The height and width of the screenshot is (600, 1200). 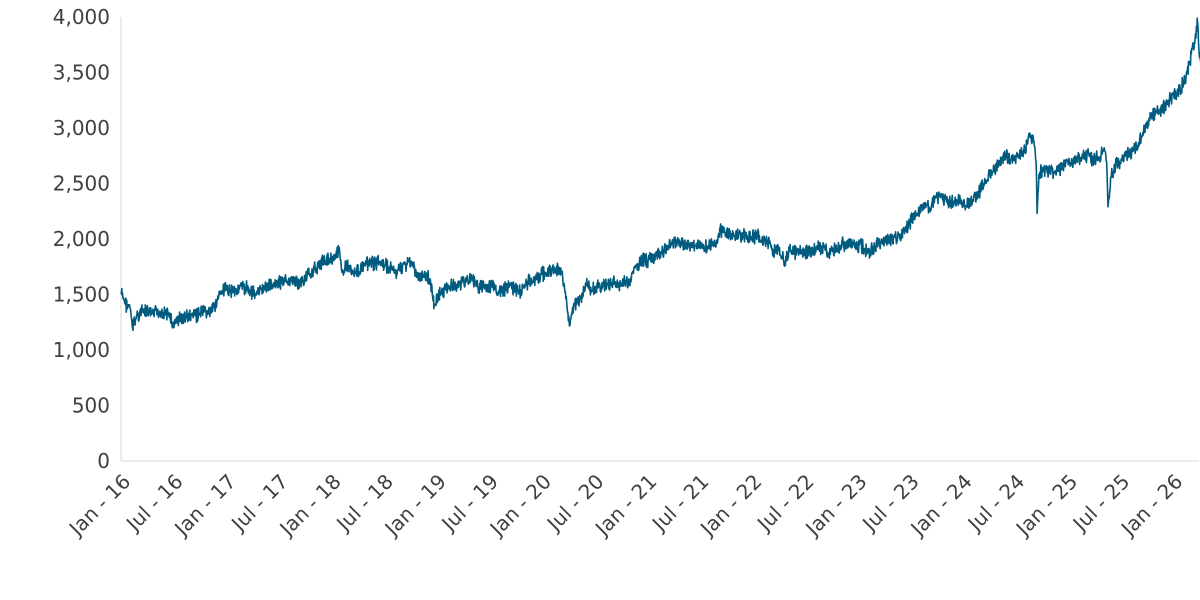 What do you see at coordinates (81, 295) in the screenshot?
I see `y-tick-label: 1,500` at bounding box center [81, 295].